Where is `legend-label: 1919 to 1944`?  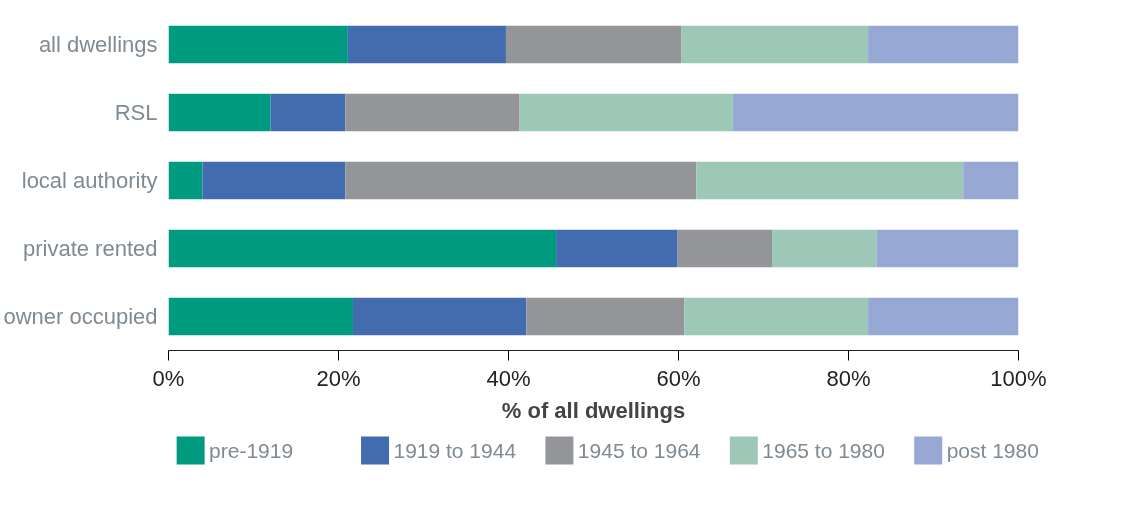 legend-label: 1919 to 1944 is located at coordinates (455, 450).